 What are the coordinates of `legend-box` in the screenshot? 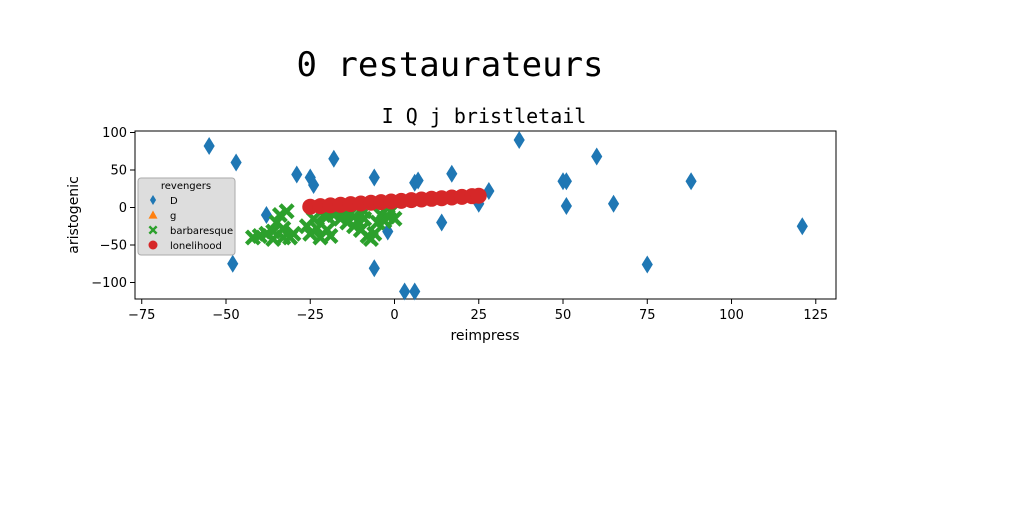 It's located at (186, 216).